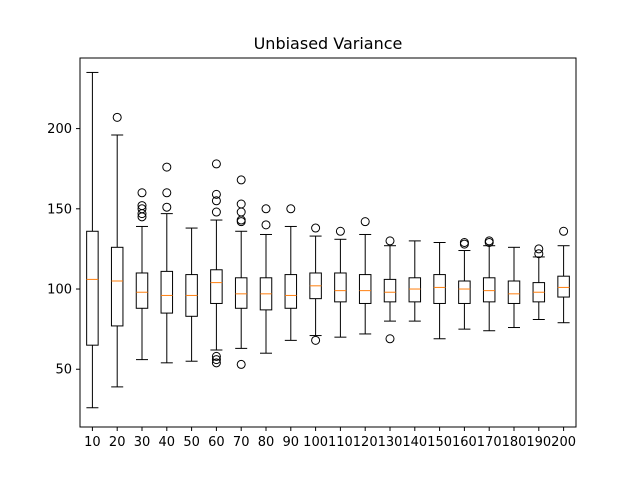 This screenshot has height=480, width=640. Describe the element at coordinates (59, 209) in the screenshot. I see `y-tick-label: 150` at that location.